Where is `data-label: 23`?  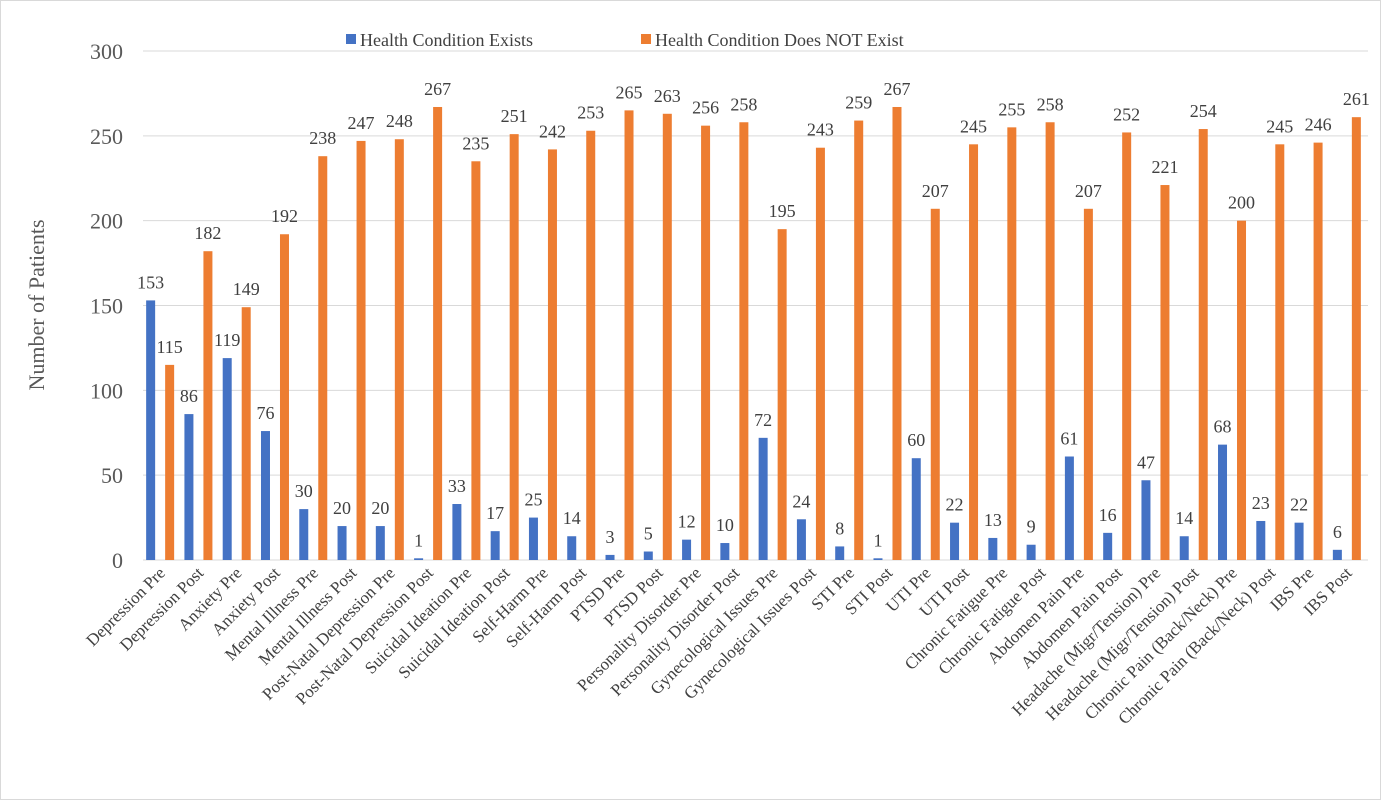 data-label: 23 is located at coordinates (1261, 503).